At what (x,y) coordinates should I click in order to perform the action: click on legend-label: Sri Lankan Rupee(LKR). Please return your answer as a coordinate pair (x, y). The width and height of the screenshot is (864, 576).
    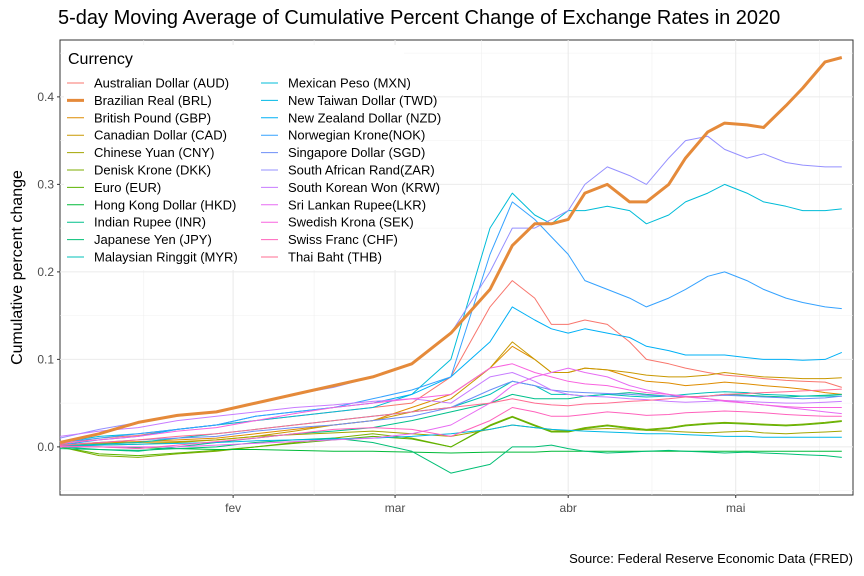
    Looking at the image, I should click on (357, 204).